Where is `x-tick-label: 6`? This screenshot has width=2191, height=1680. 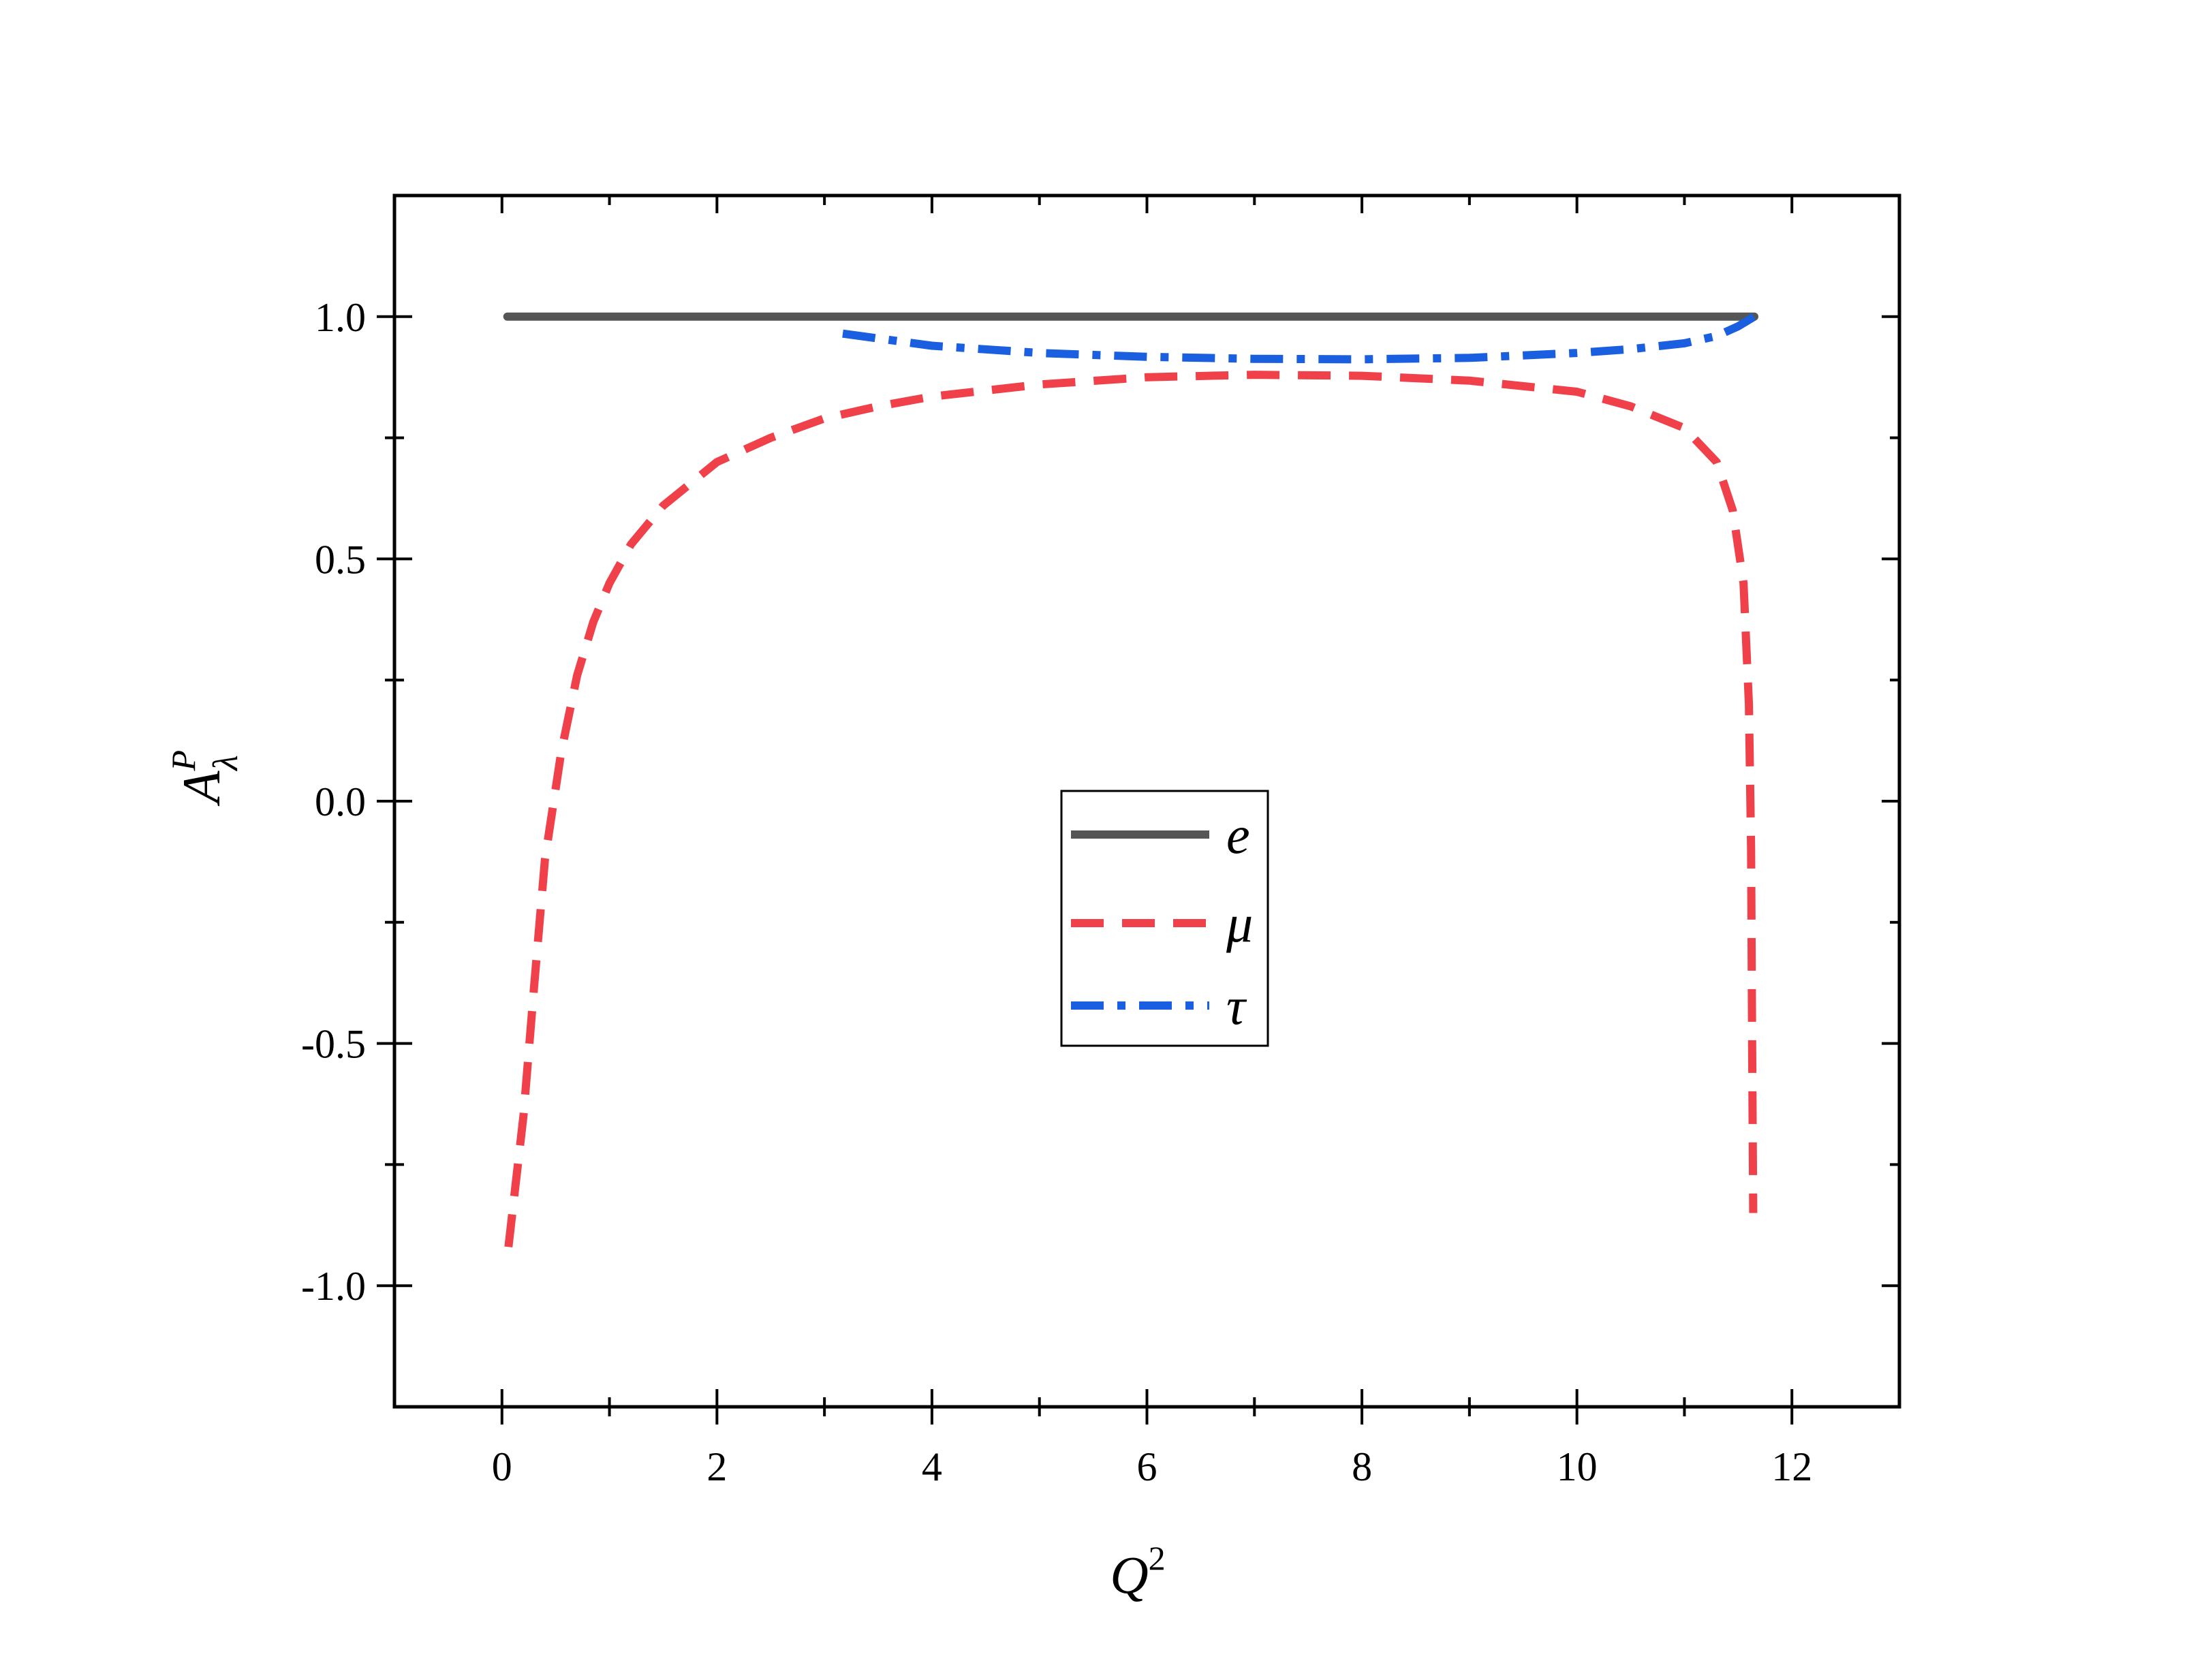 x-tick-label: 6 is located at coordinates (1147, 1466).